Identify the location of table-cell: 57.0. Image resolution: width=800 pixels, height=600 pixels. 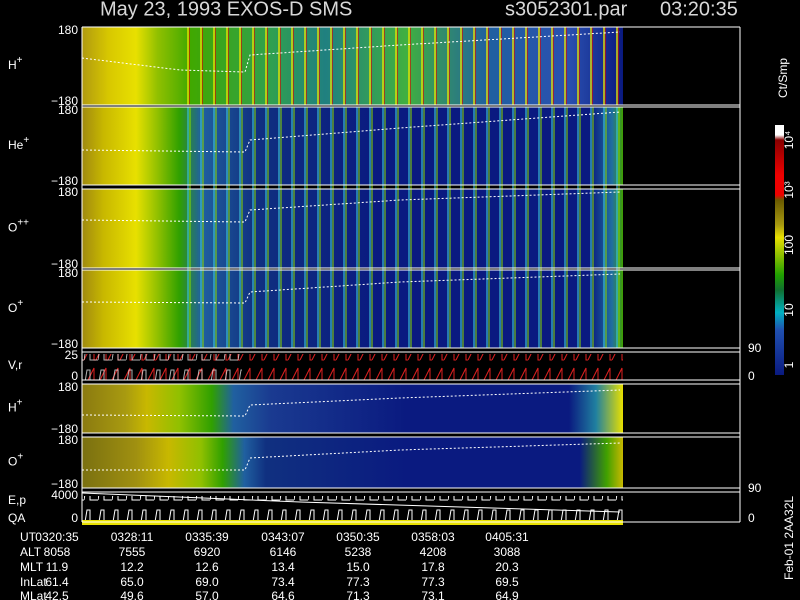
(207, 594).